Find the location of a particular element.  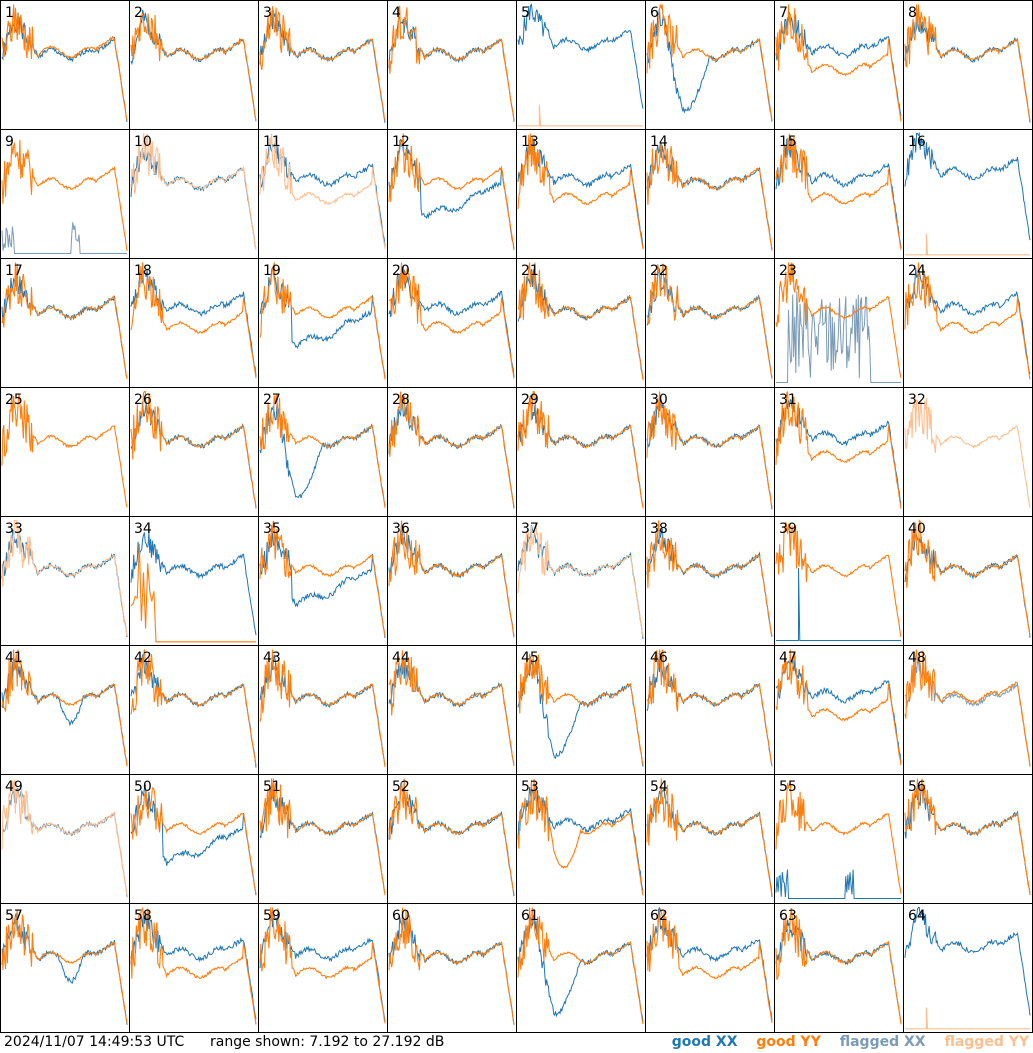

panel-label: 48 is located at coordinates (917, 658).